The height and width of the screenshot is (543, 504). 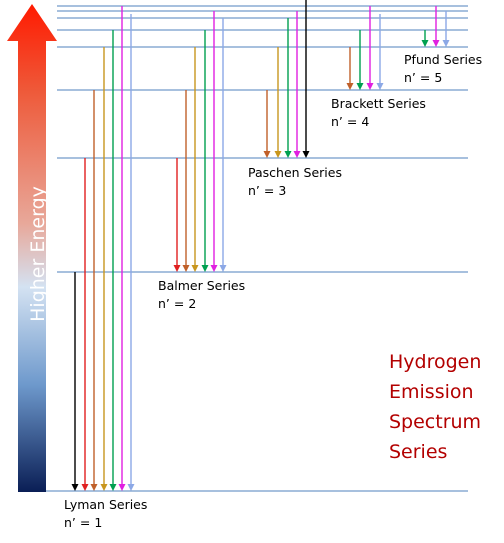 I want to click on paschen-level-label: n’ = 3, so click(x=267, y=190).